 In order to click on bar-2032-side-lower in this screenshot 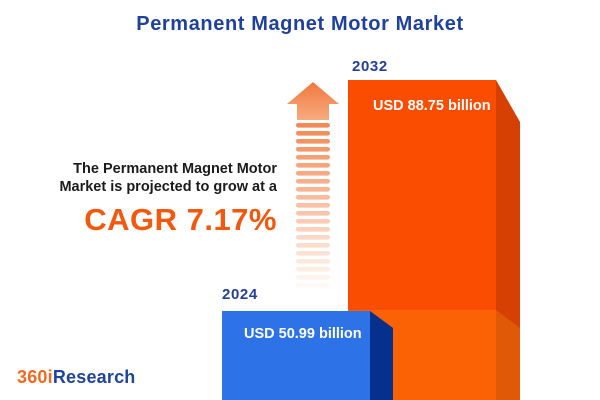, I will do `click(508, 355)`.